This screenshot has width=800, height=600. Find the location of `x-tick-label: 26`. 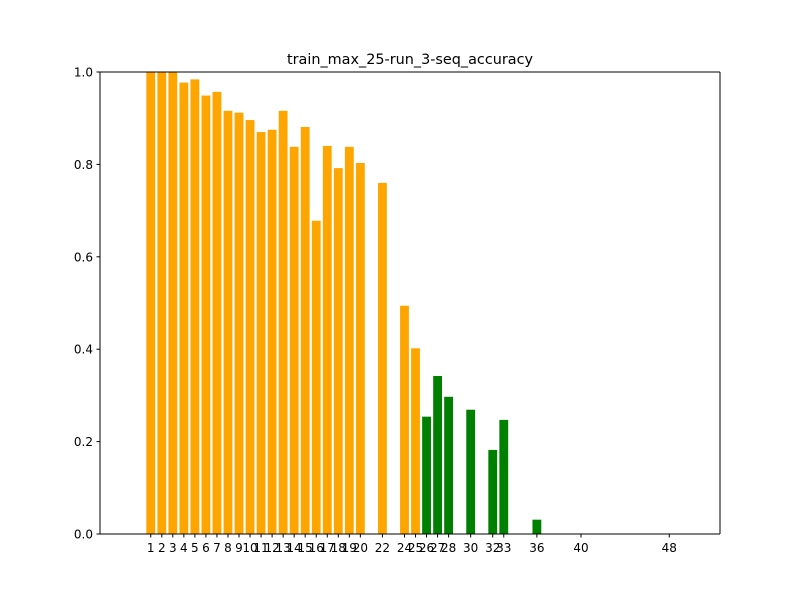

x-tick-label: 26 is located at coordinates (426, 548).